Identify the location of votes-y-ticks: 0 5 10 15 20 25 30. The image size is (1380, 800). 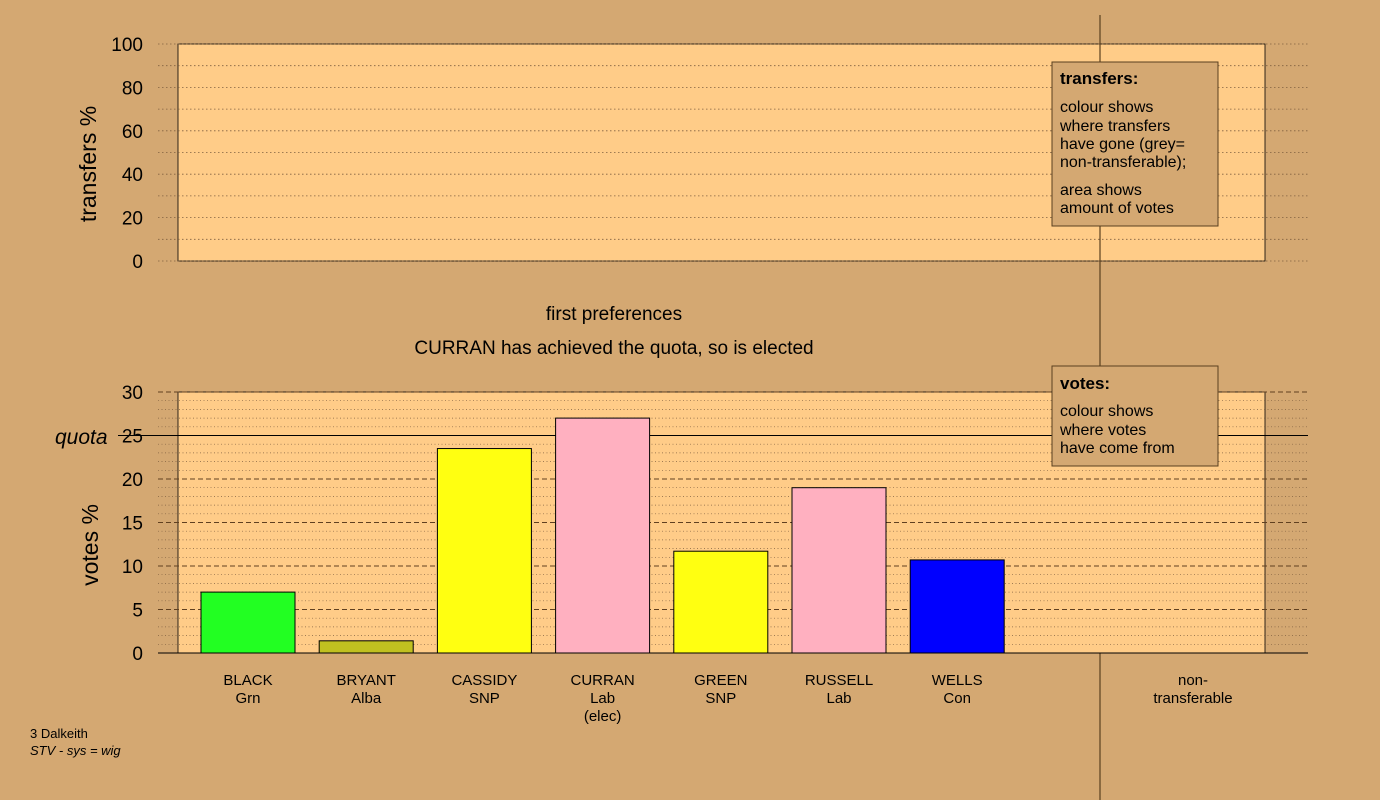
(132, 524).